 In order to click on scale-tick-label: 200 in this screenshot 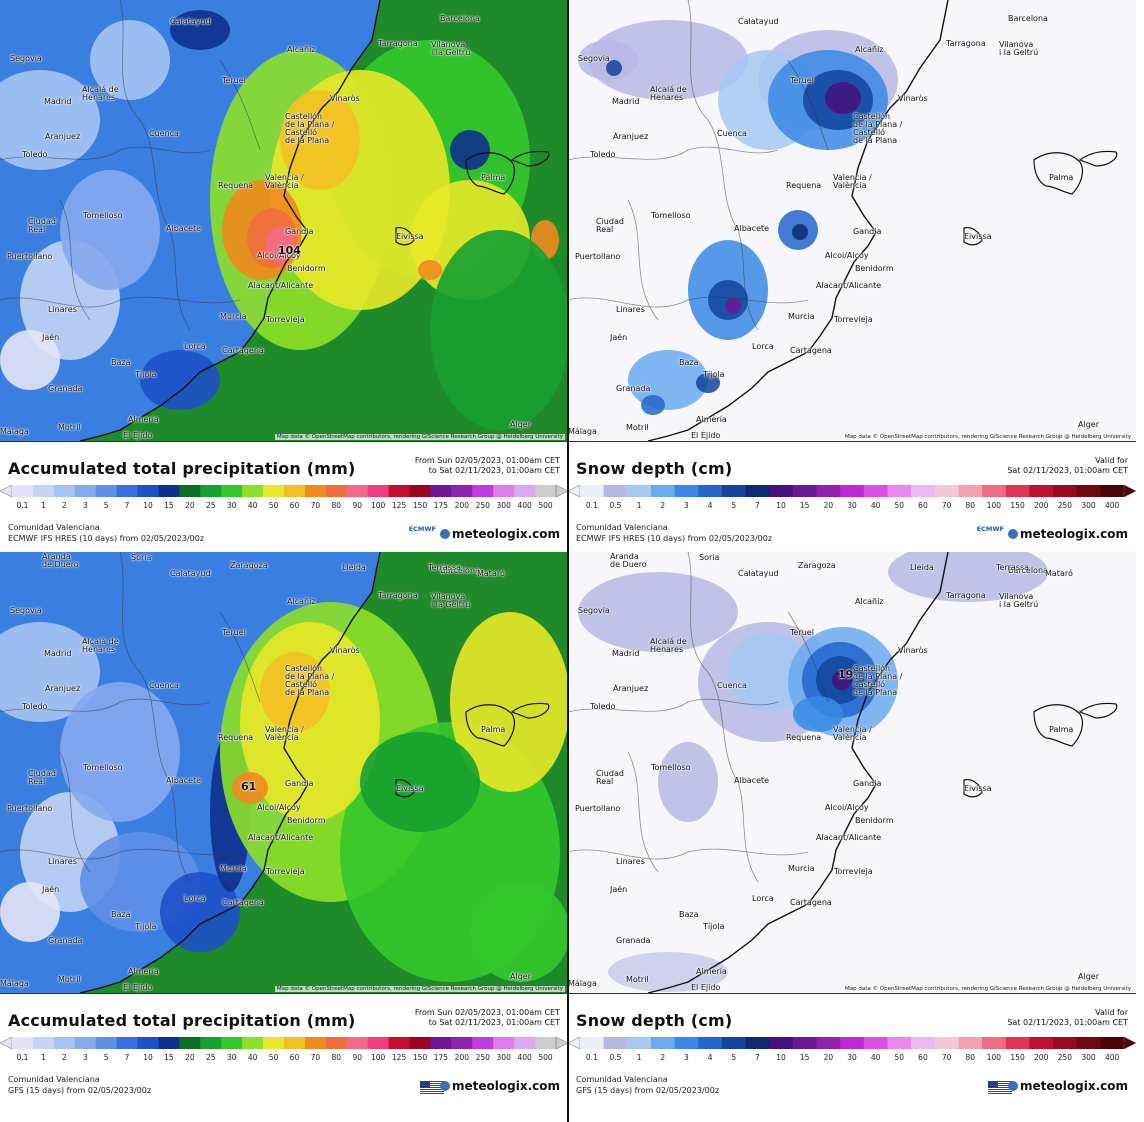, I will do `click(1041, 505)`.